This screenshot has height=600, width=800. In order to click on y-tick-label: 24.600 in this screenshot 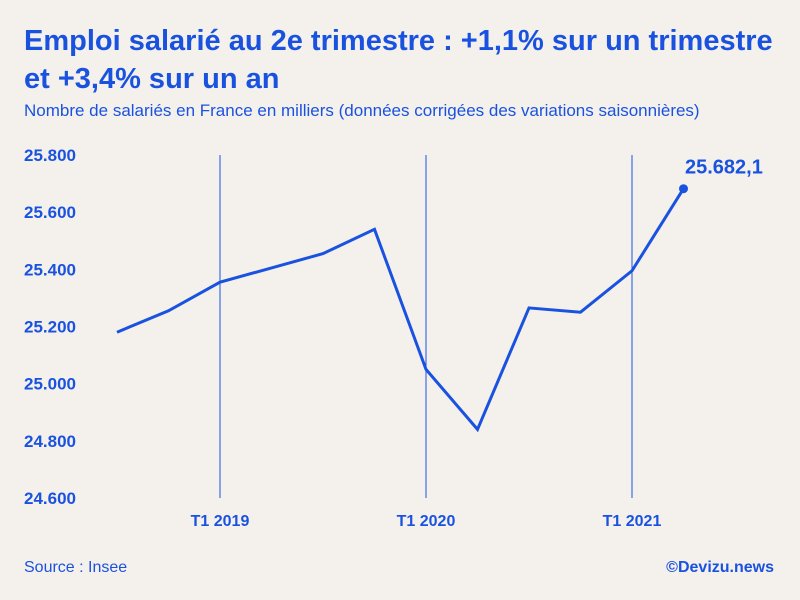, I will do `click(50, 498)`.